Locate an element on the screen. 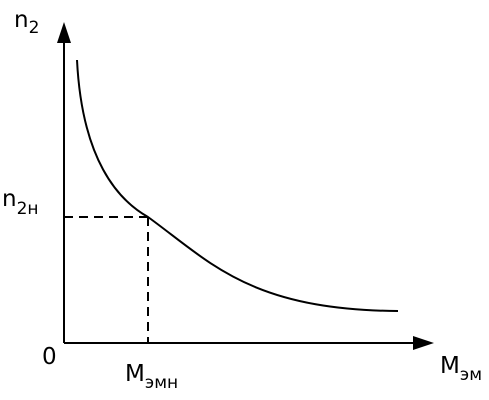 Image resolution: width=489 pixels, height=400 pixels. x-axis-label-sub: эм is located at coordinates (471, 375).